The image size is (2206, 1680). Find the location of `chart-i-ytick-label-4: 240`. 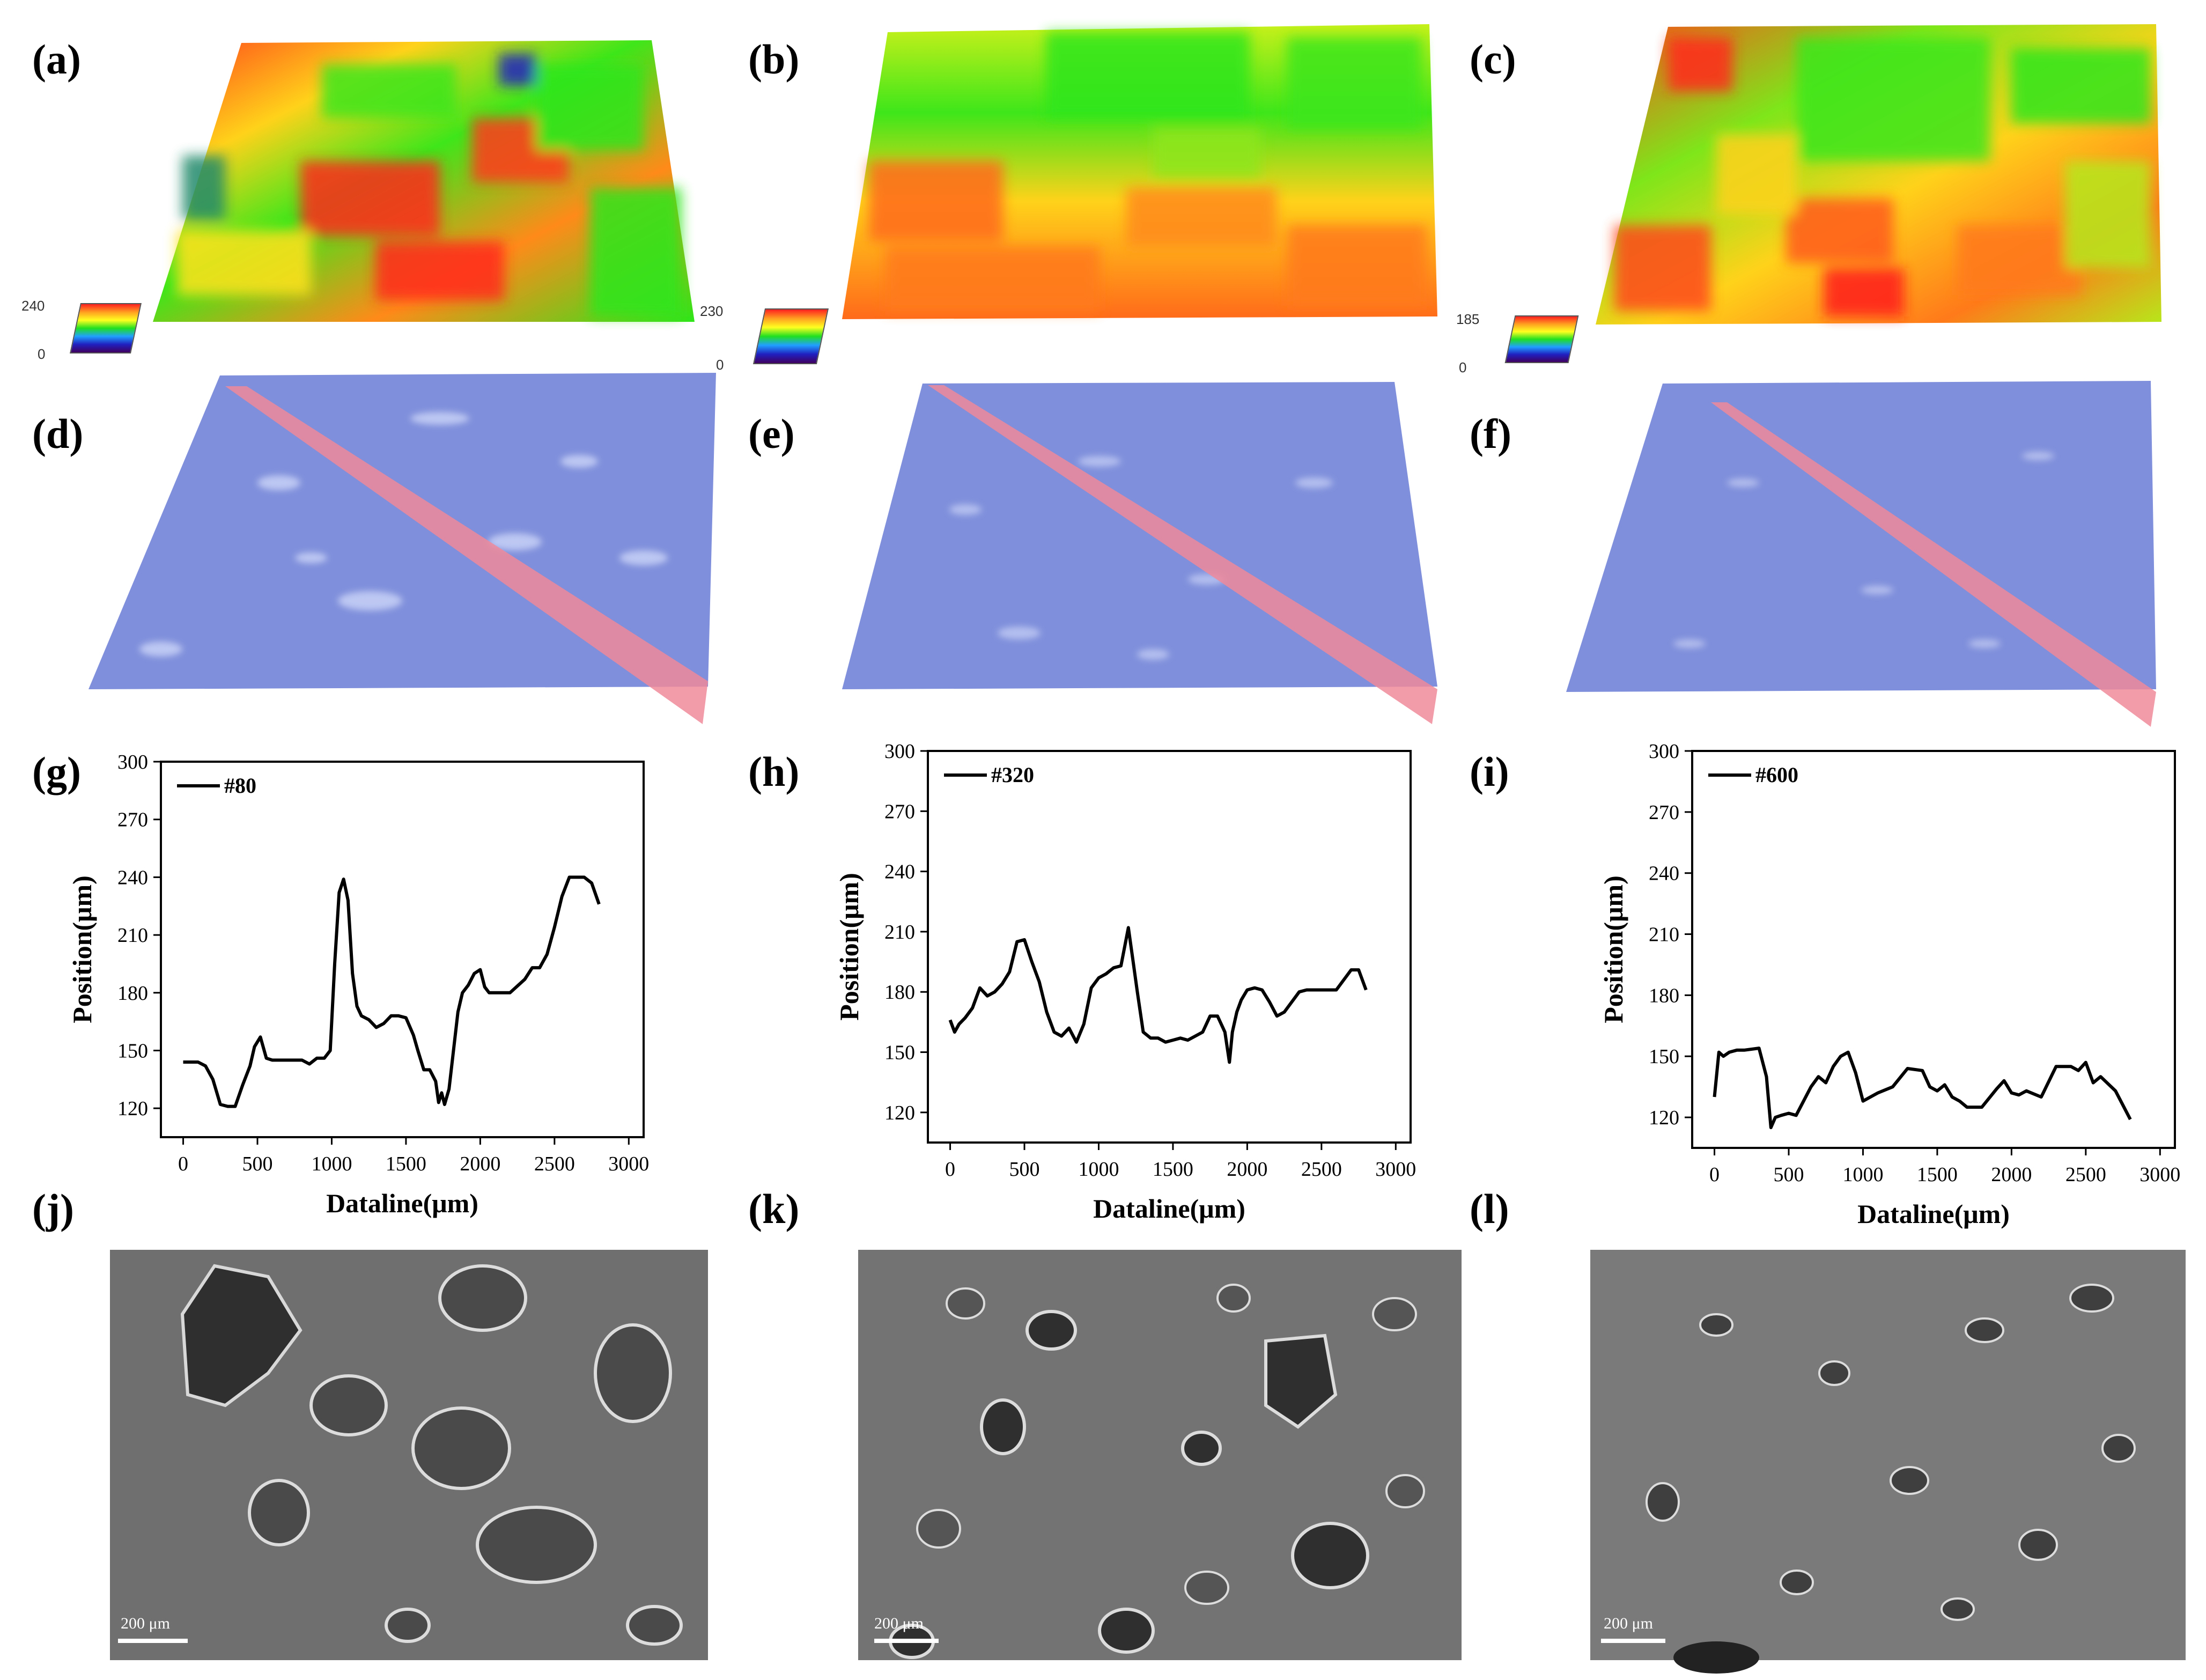

chart-i-ytick-label-4: 240 is located at coordinates (1664, 874).